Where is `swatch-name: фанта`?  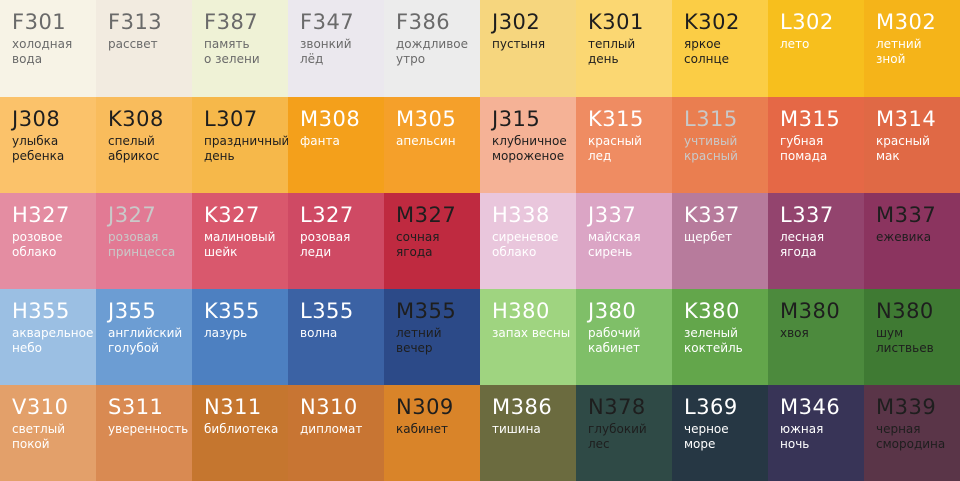
swatch-name: фанта is located at coordinates (320, 141).